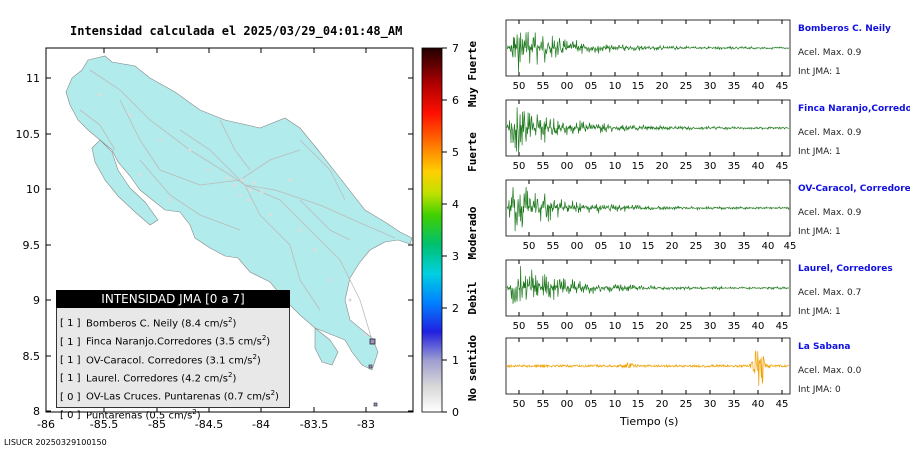 The width and height of the screenshot is (910, 460). I want to click on station-info: Acel. Max. 0.0 Int JMA: 0, so click(829, 381).